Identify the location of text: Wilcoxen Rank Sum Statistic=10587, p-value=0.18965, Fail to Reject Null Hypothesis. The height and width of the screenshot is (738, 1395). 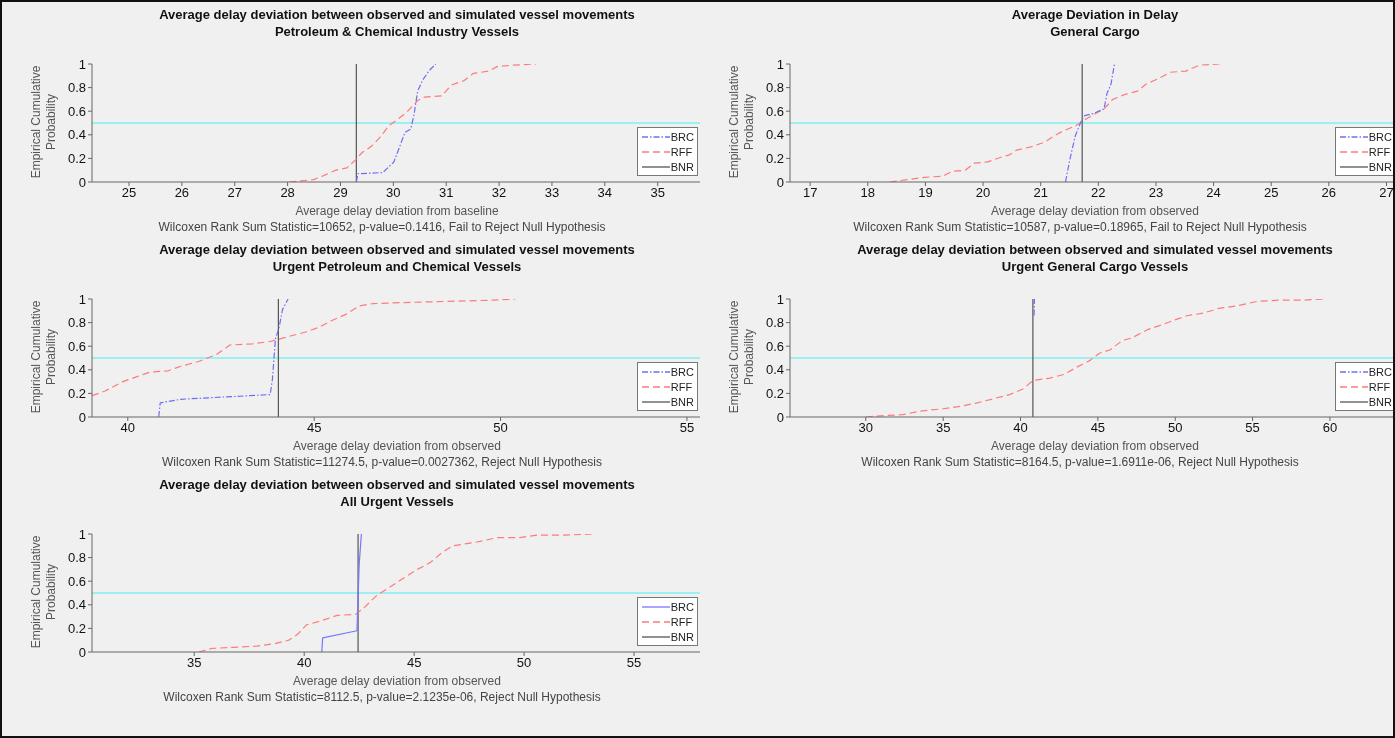
(1080, 227).